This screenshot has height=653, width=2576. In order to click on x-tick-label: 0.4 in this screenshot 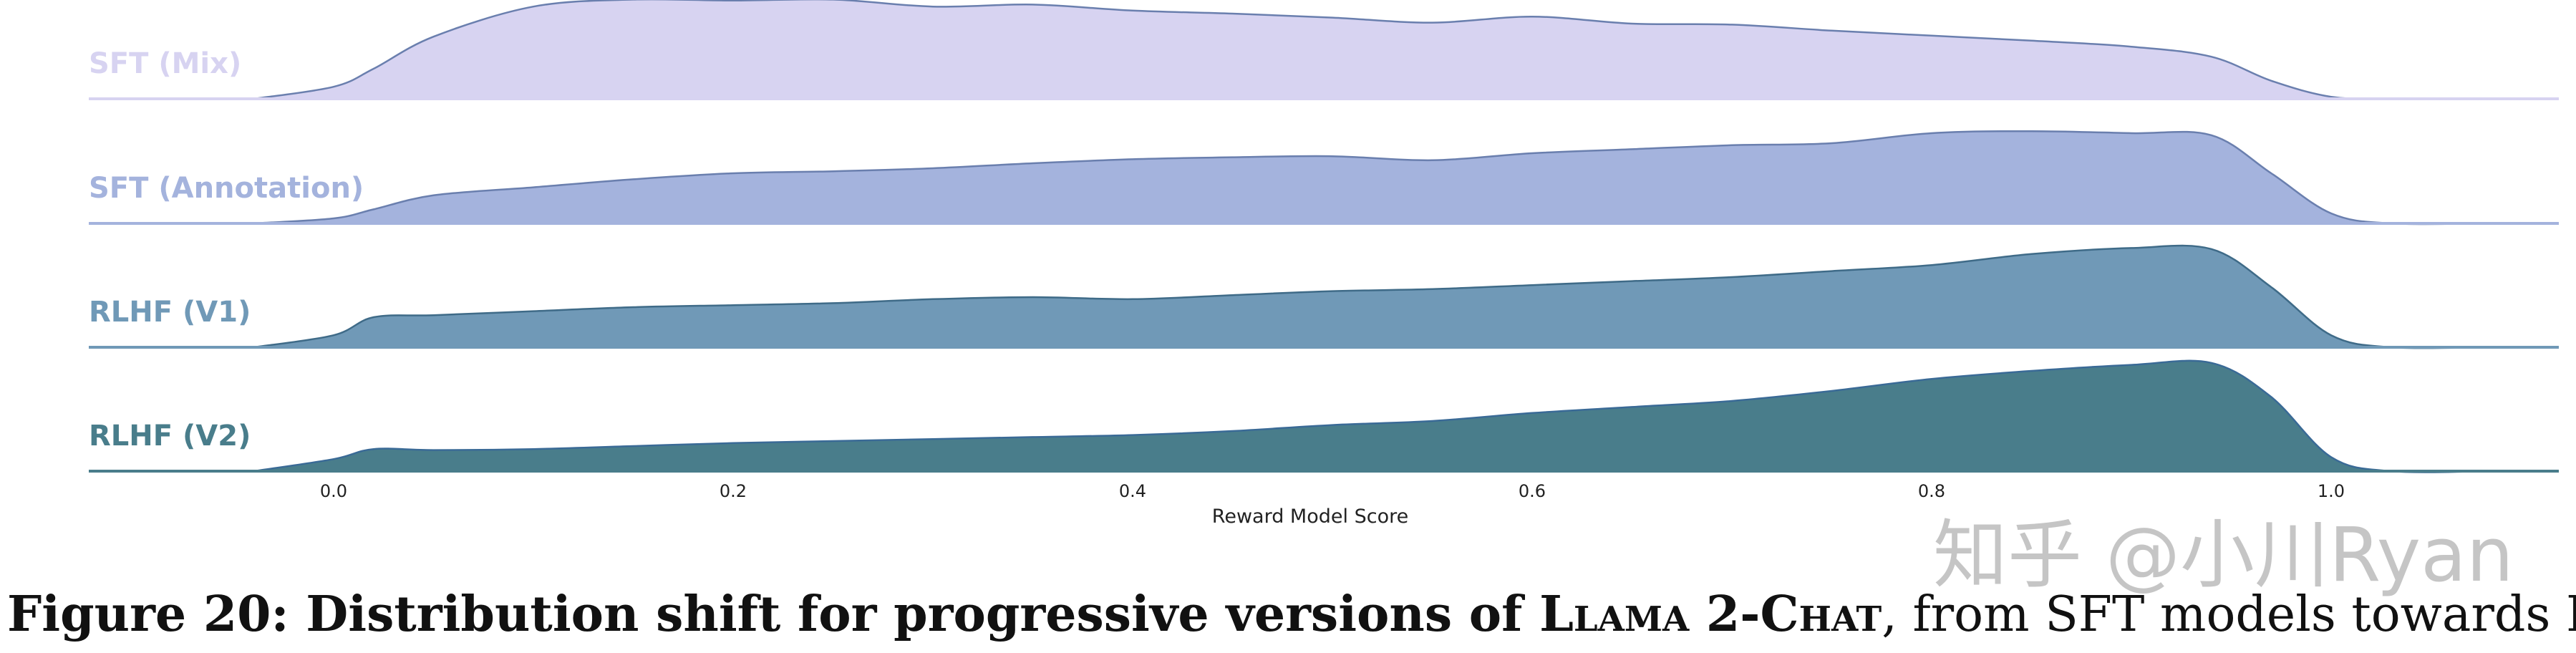, I will do `click(1133, 491)`.